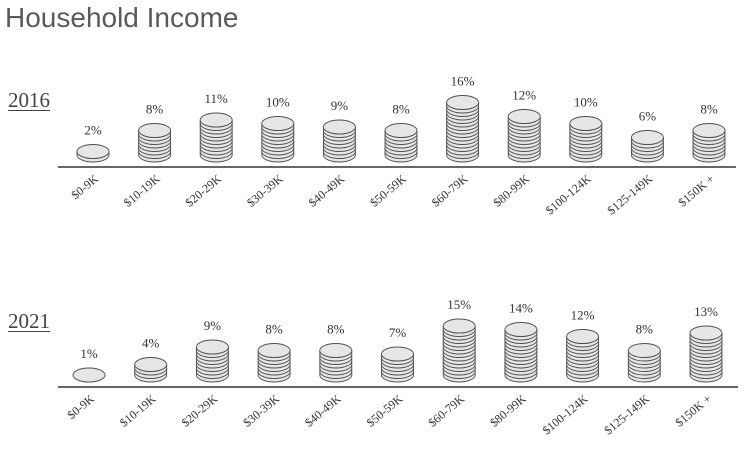 This screenshot has width=744, height=454. Describe the element at coordinates (29, 321) in the screenshot. I see `year-label-2021: 2021` at that location.